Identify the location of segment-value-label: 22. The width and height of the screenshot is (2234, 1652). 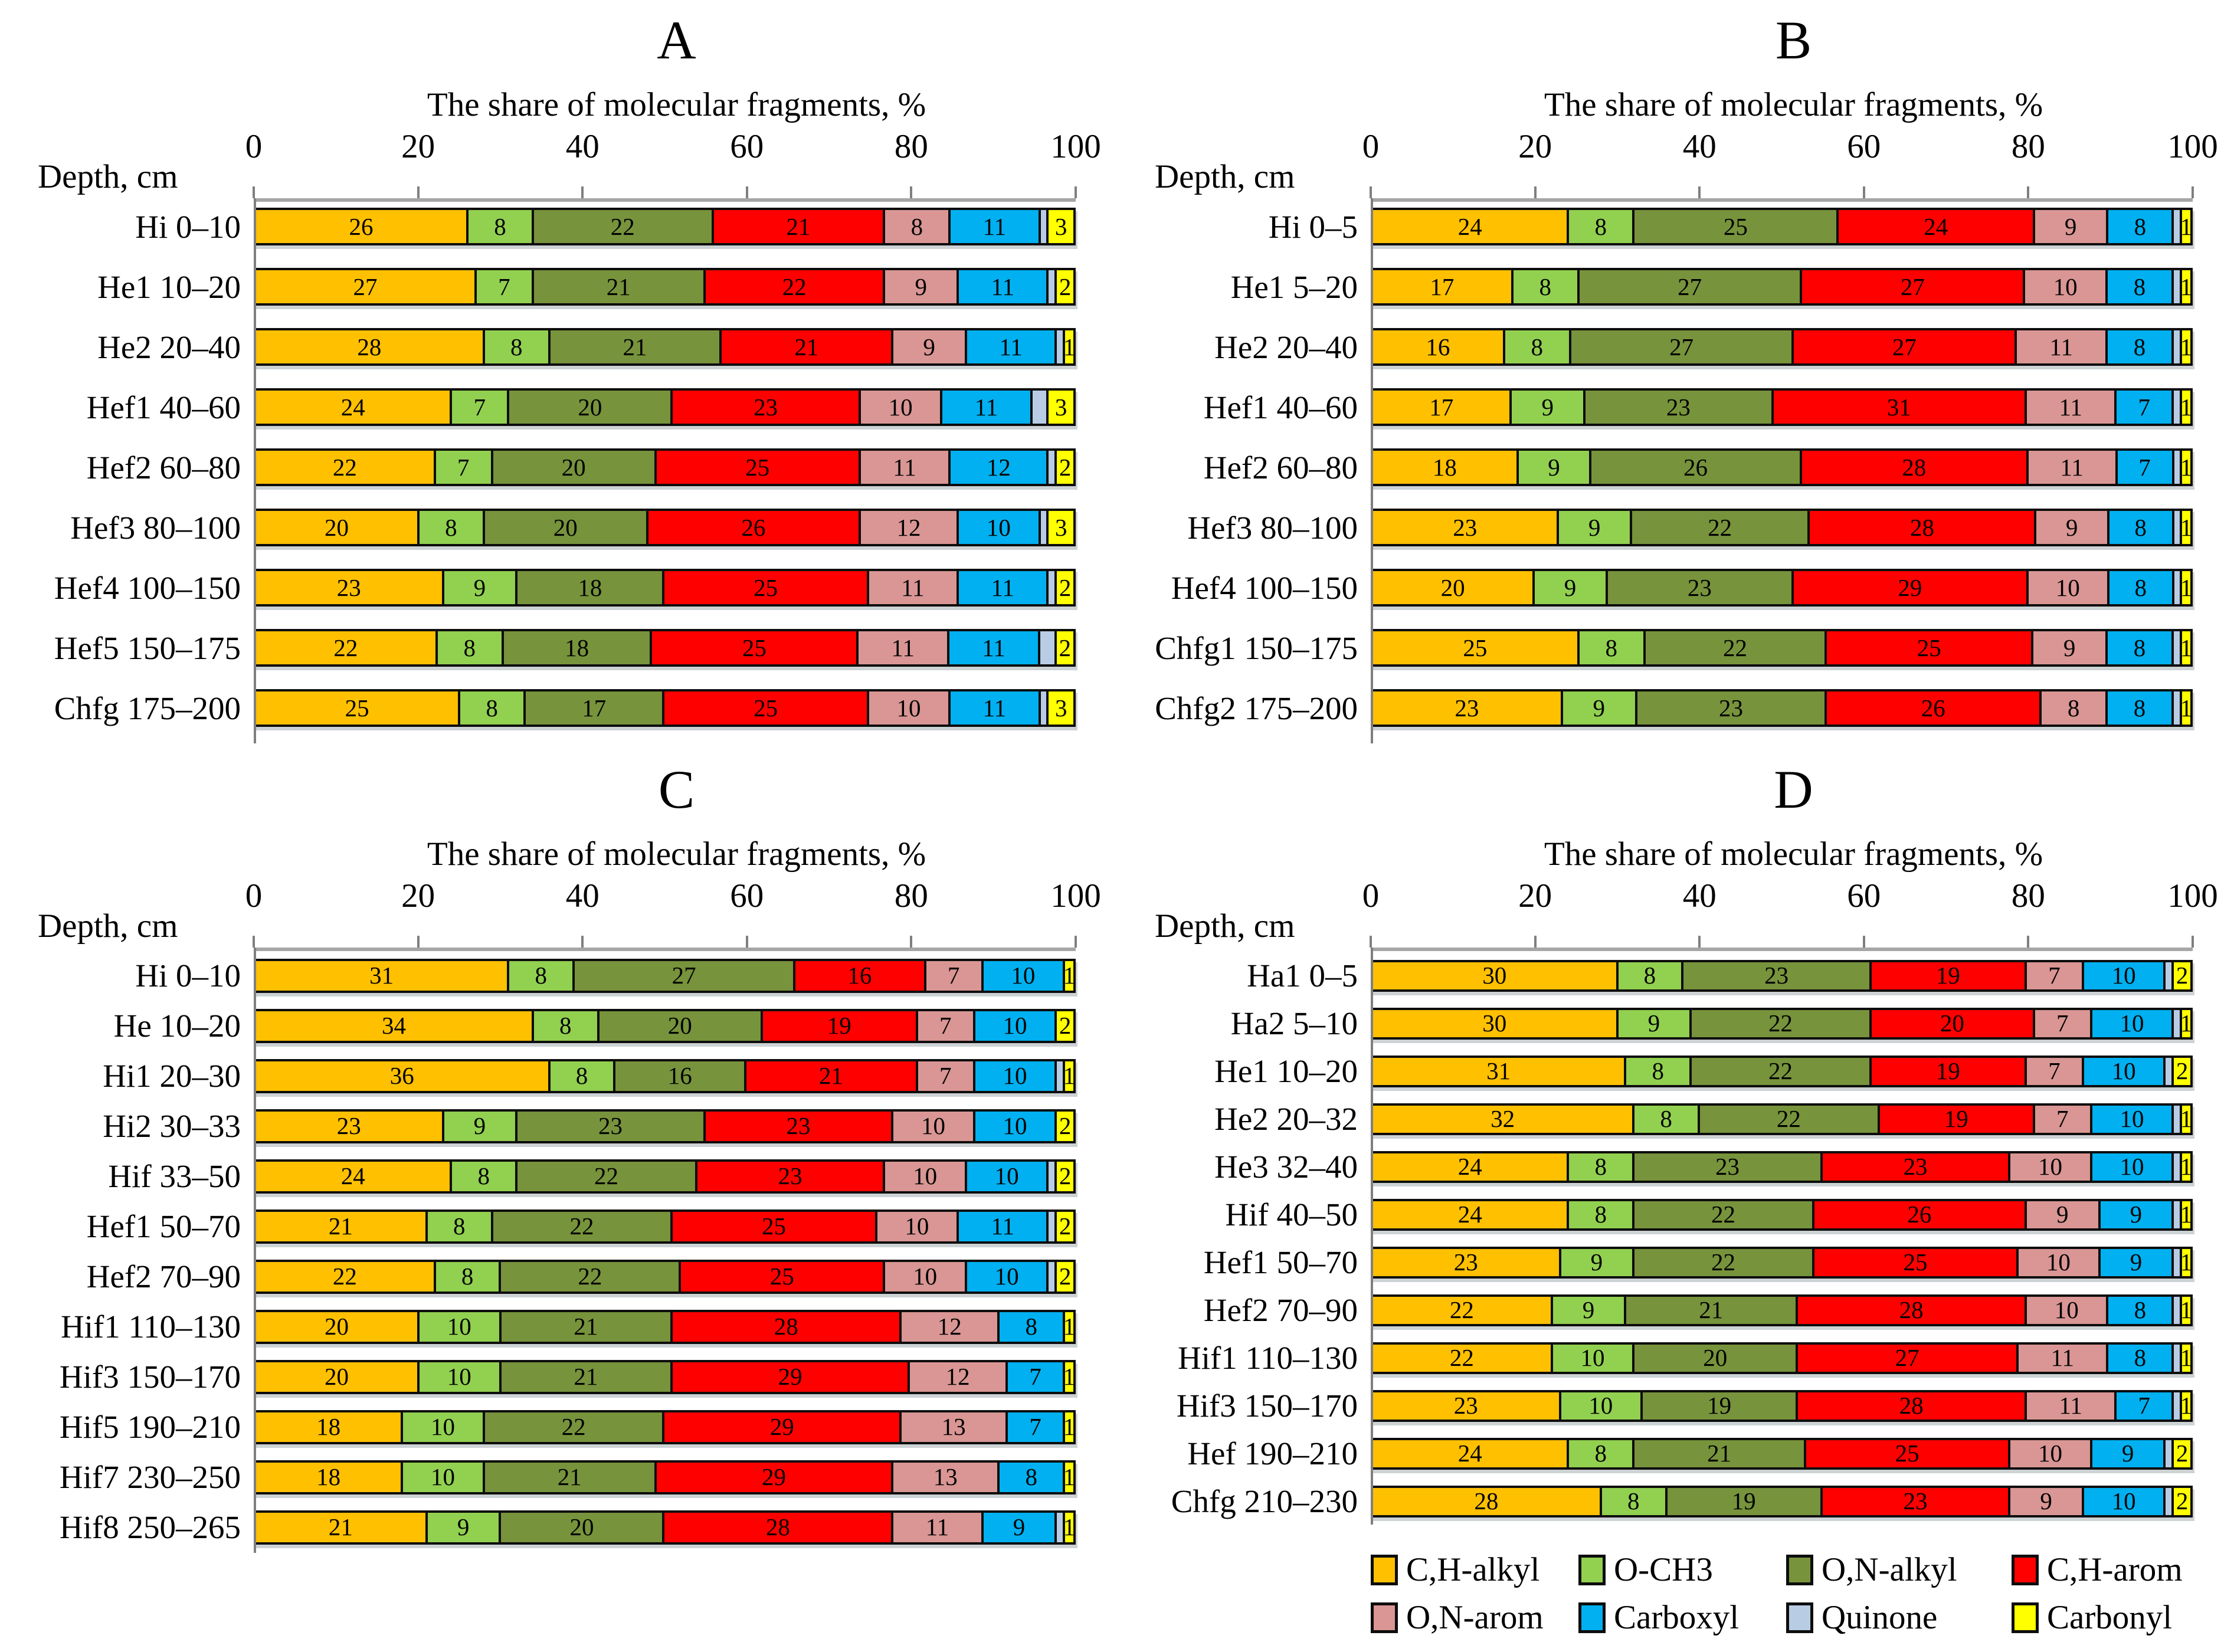
(622, 226).